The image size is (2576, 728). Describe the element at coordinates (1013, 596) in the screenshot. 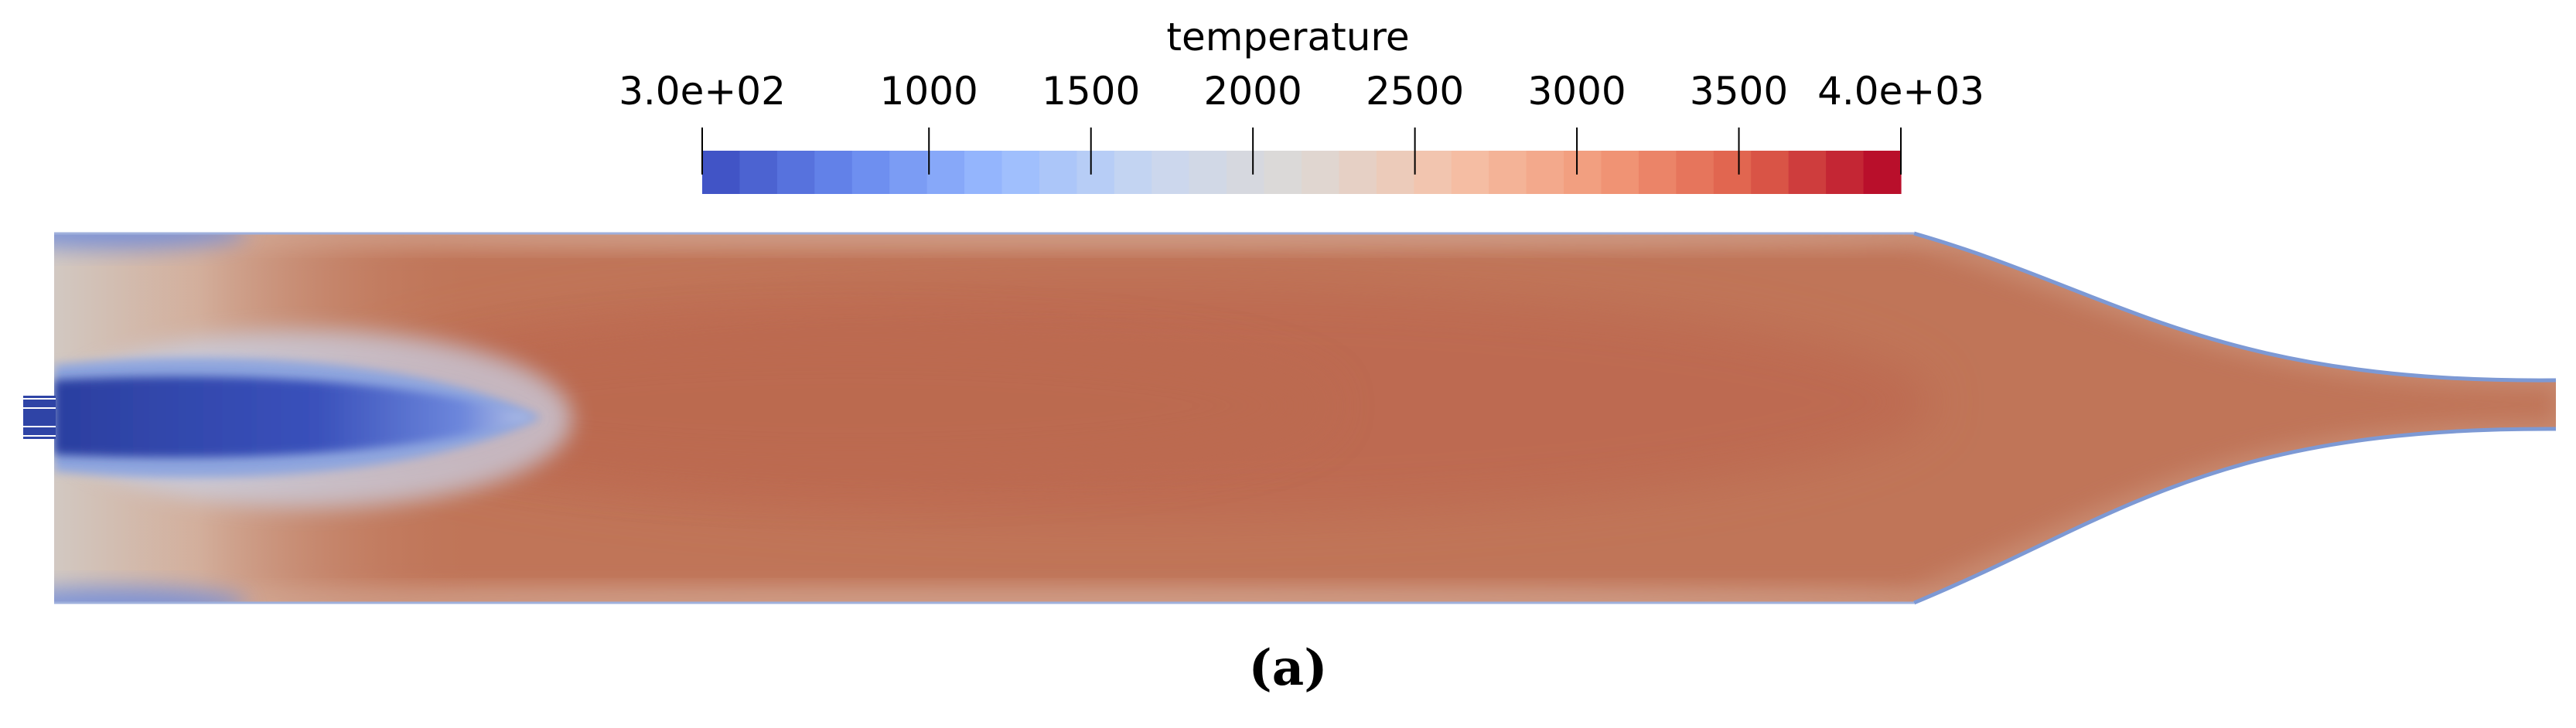

I see `field-near-wall-bottom` at that location.